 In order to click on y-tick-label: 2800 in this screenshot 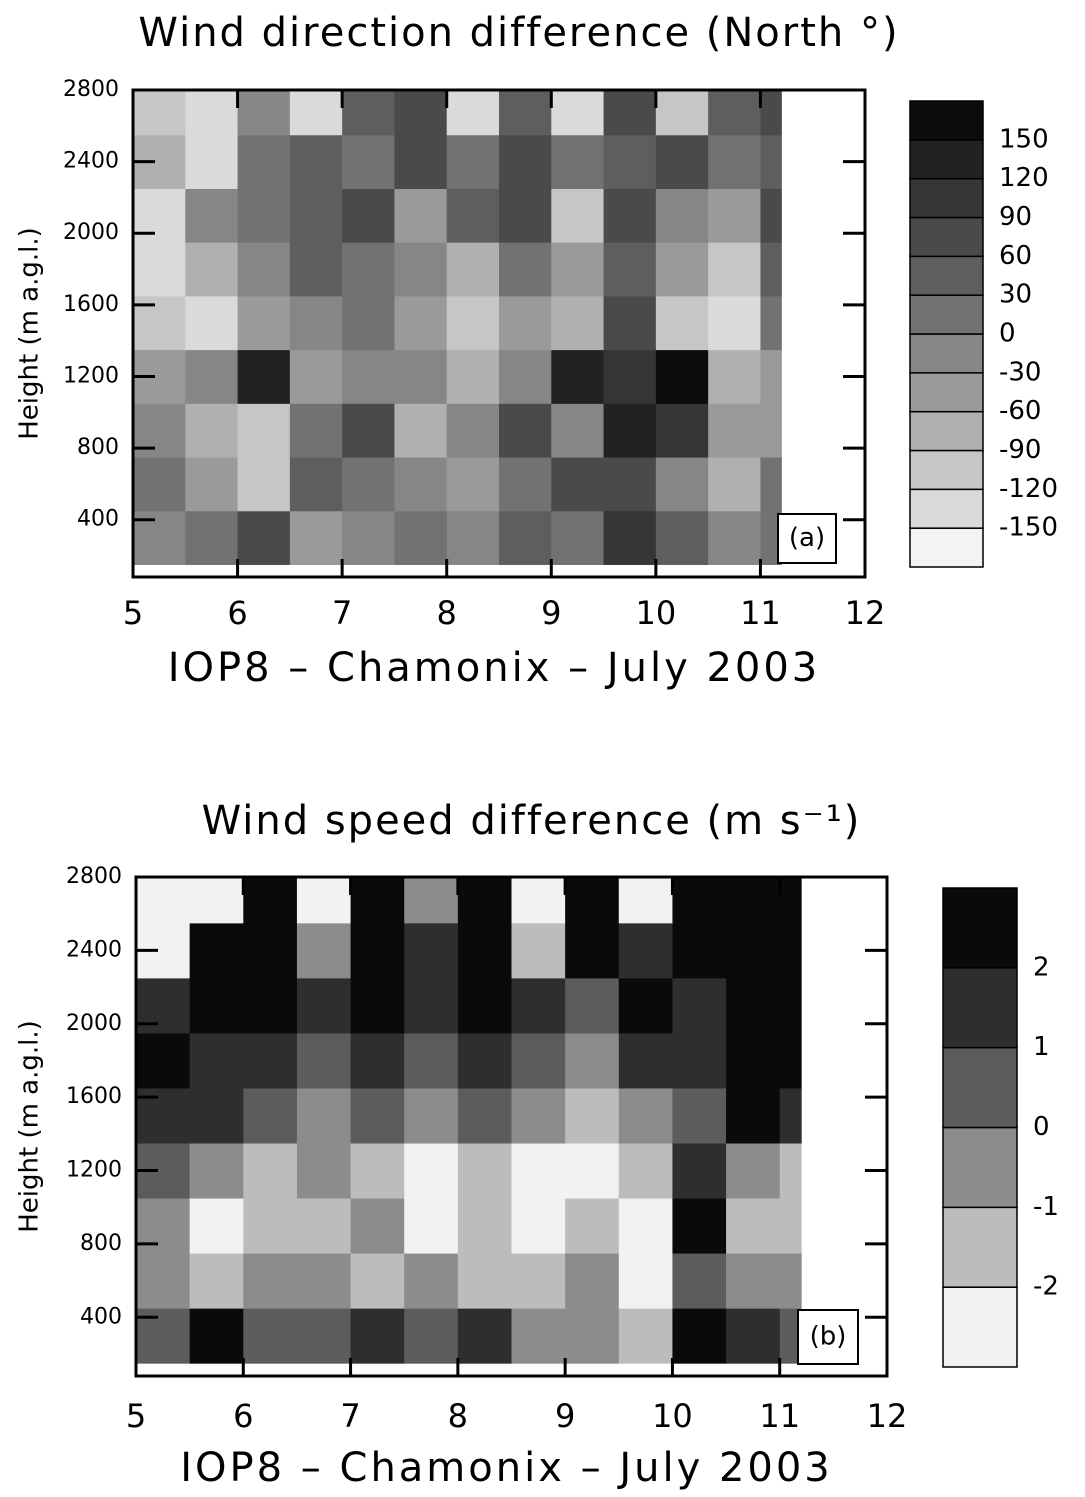, I will do `click(94, 876)`.